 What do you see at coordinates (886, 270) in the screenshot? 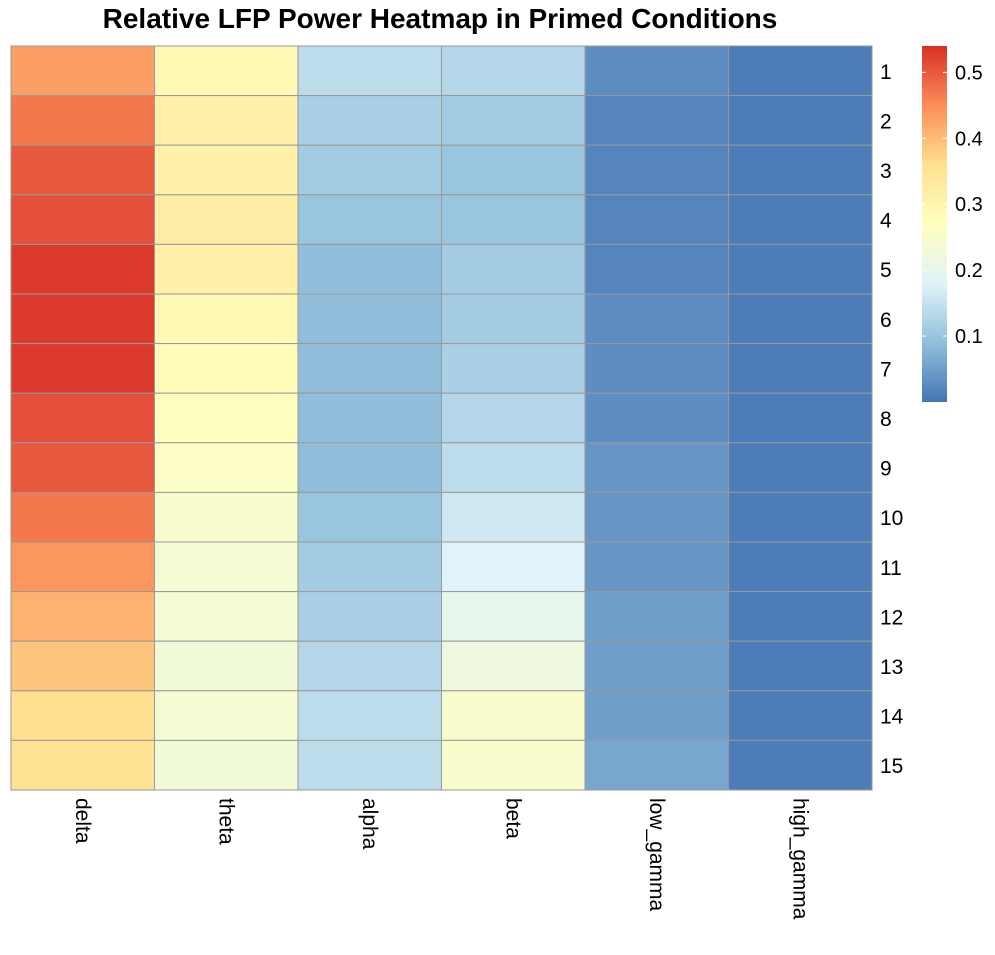
I see `row-label: 5` at bounding box center [886, 270].